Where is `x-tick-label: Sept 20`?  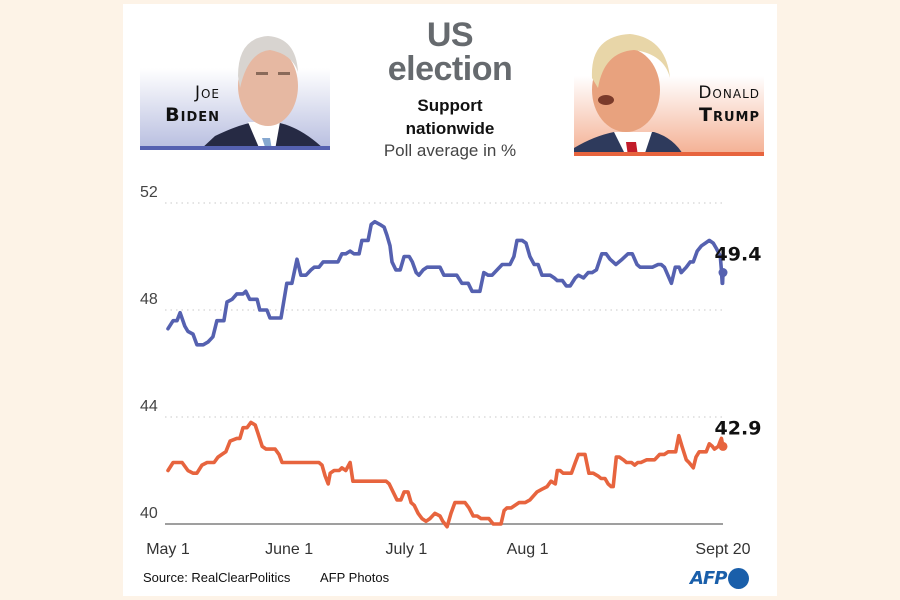 x-tick-label: Sept 20 is located at coordinates (722, 549).